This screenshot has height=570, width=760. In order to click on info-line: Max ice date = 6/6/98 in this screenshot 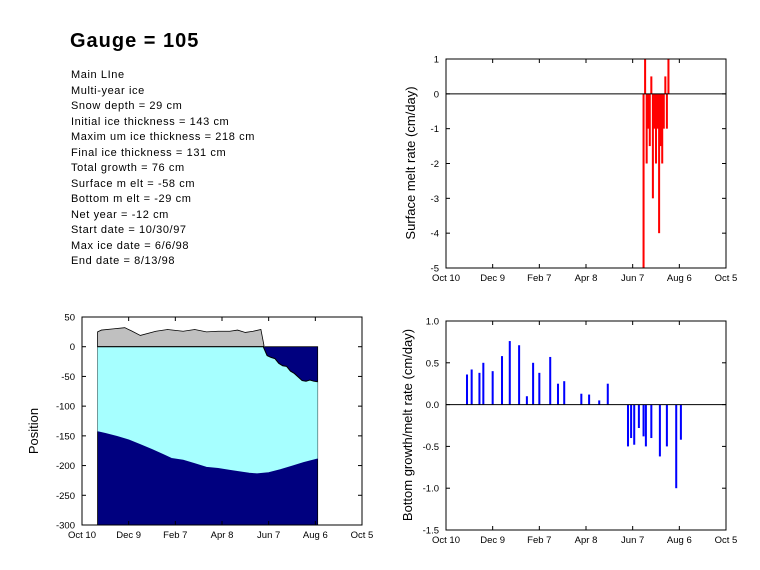, I will do `click(130, 245)`.